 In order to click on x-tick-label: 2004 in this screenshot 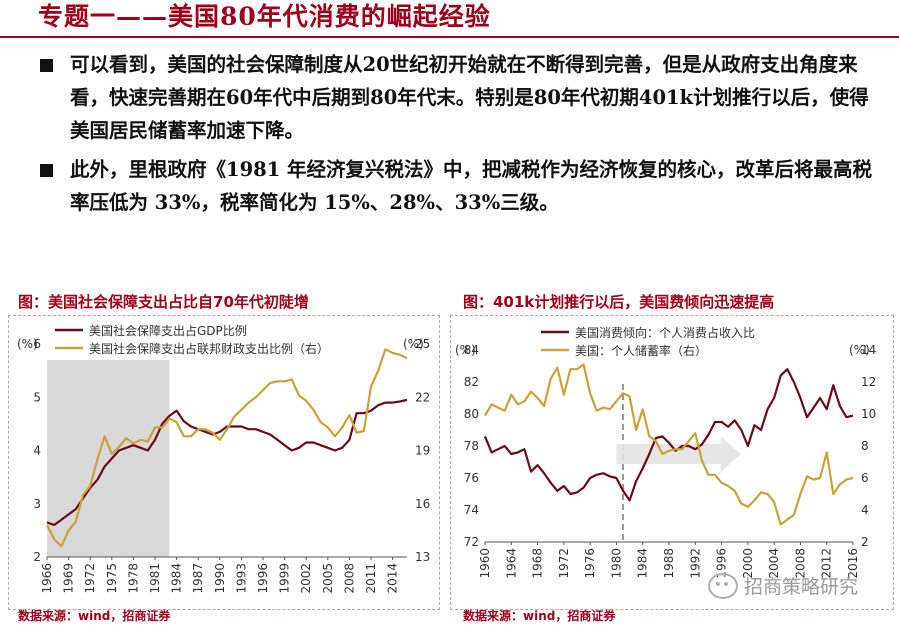, I will do `click(774, 563)`.